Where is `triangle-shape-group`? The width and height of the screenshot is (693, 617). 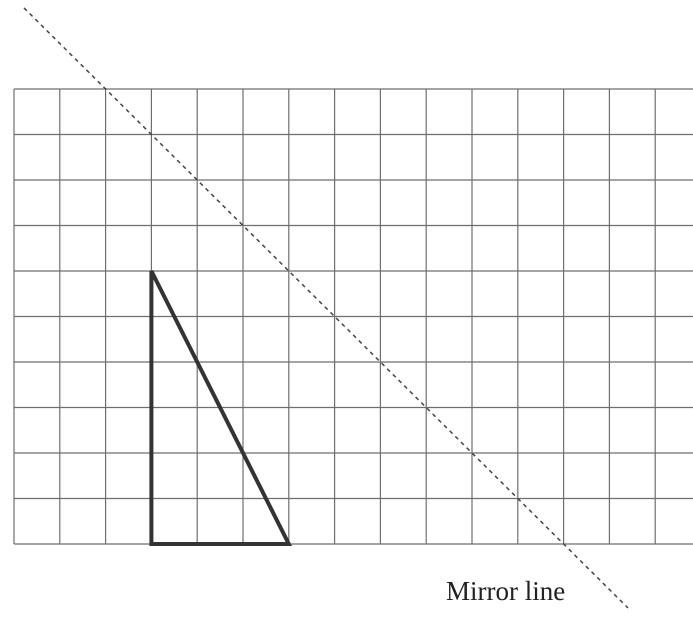
triangle-shape-group is located at coordinates (221, 408).